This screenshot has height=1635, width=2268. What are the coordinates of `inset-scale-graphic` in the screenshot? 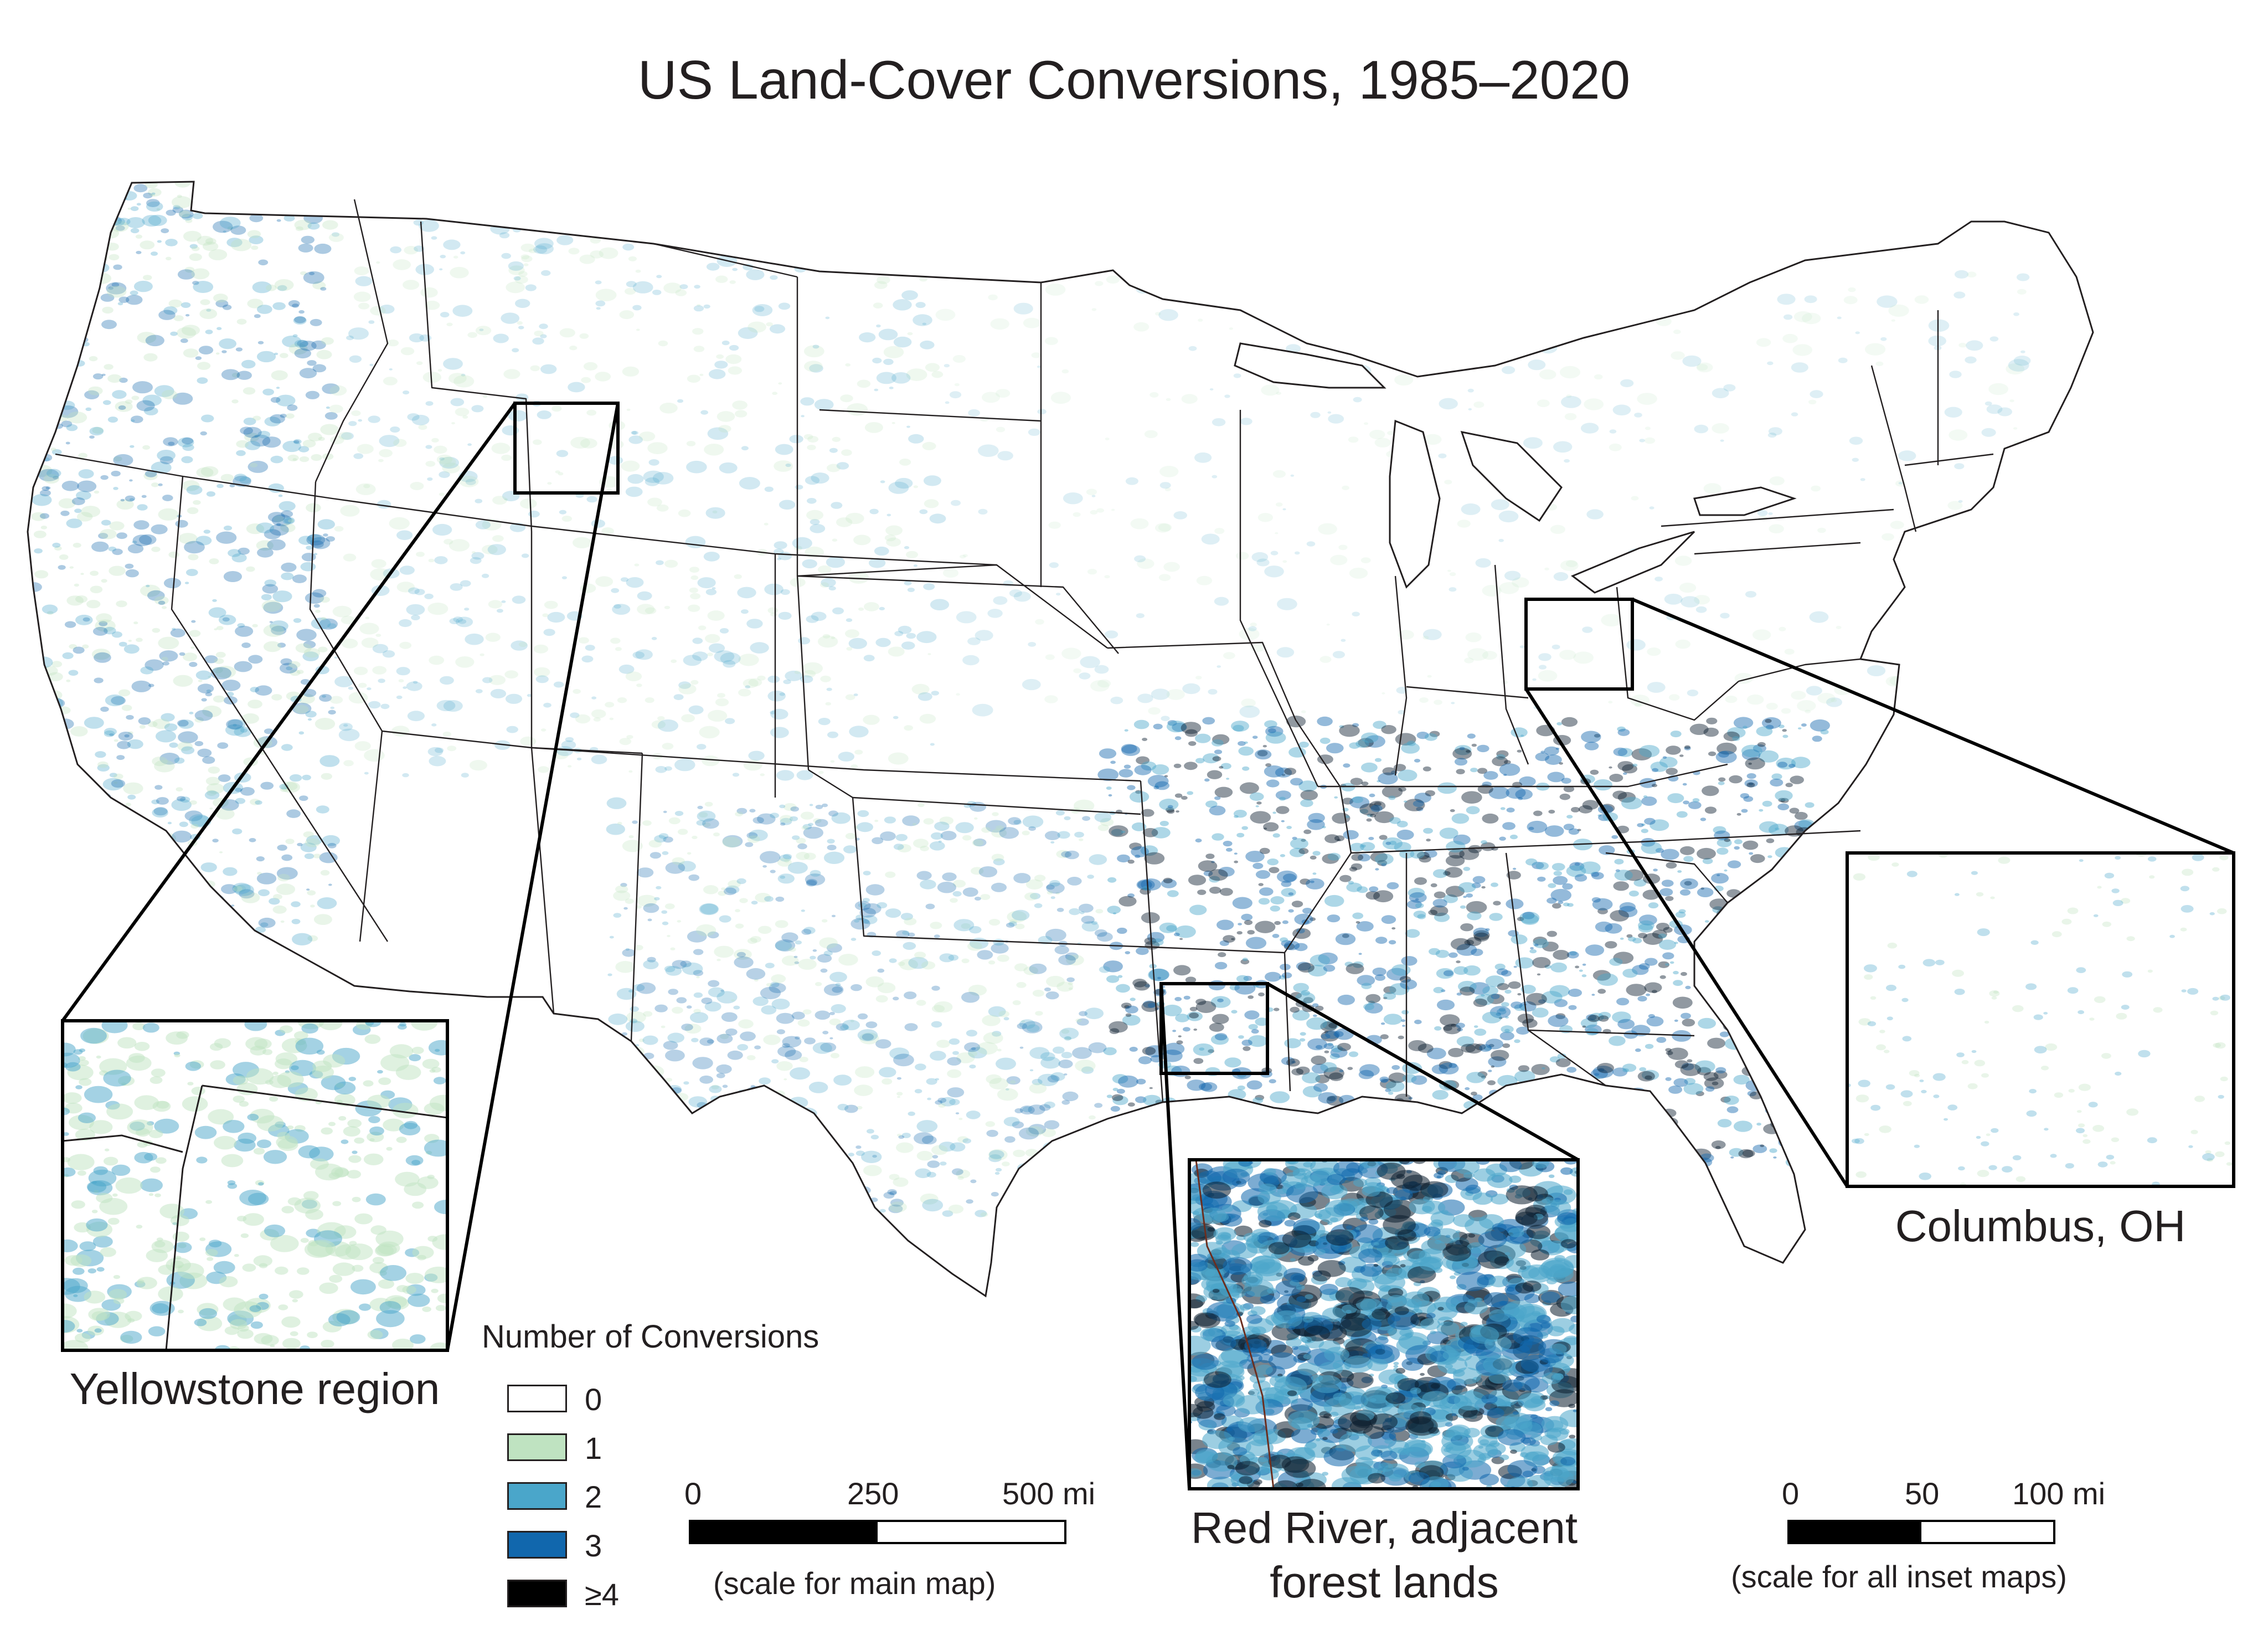 It's located at (1921, 1532).